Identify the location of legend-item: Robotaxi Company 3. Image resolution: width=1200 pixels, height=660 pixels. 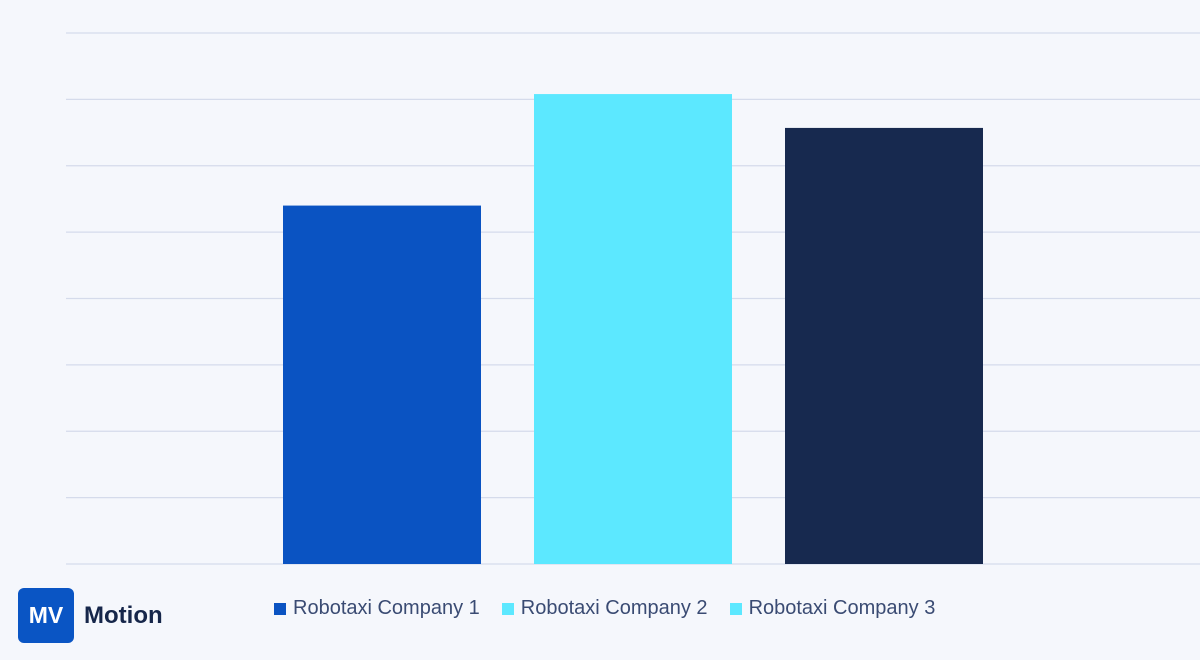
(832, 608).